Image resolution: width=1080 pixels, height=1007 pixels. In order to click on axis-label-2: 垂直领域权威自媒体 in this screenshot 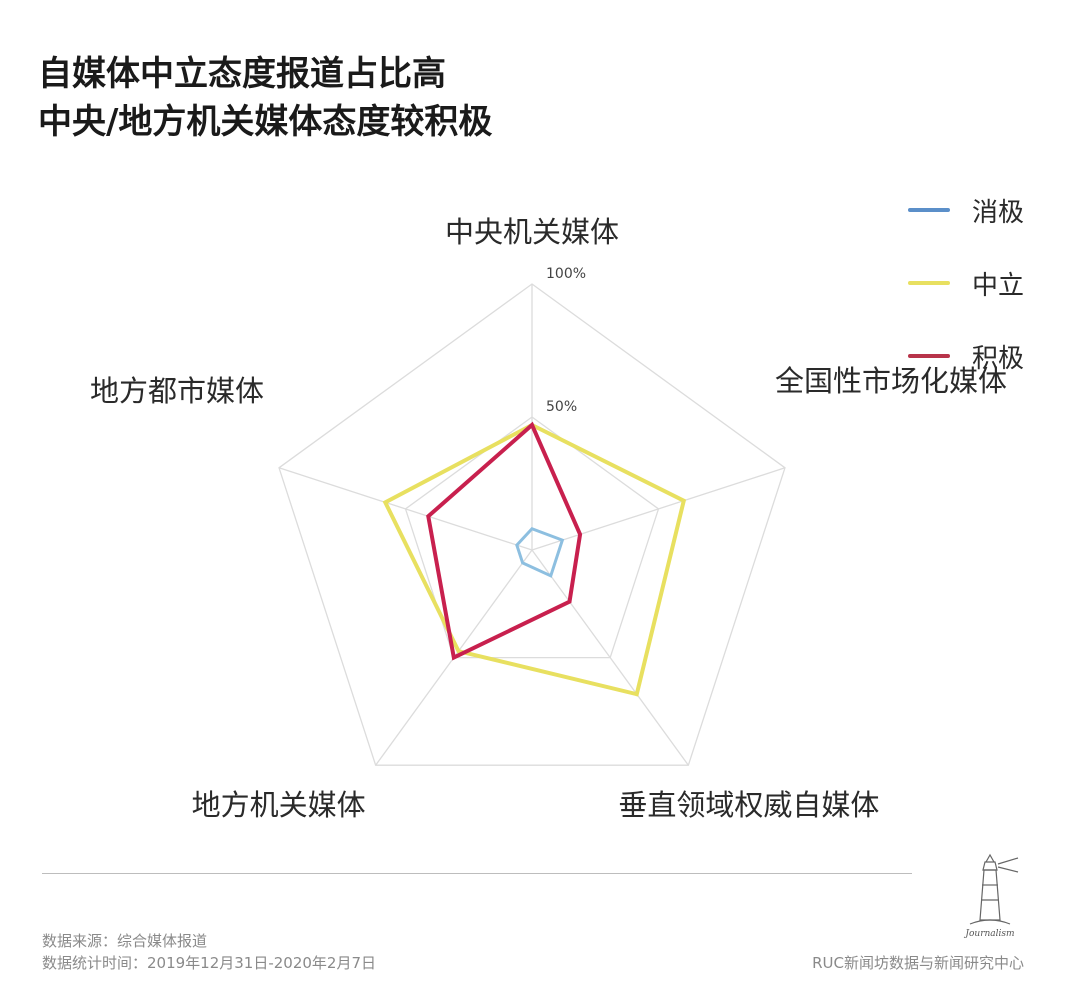, I will do `click(748, 805)`.